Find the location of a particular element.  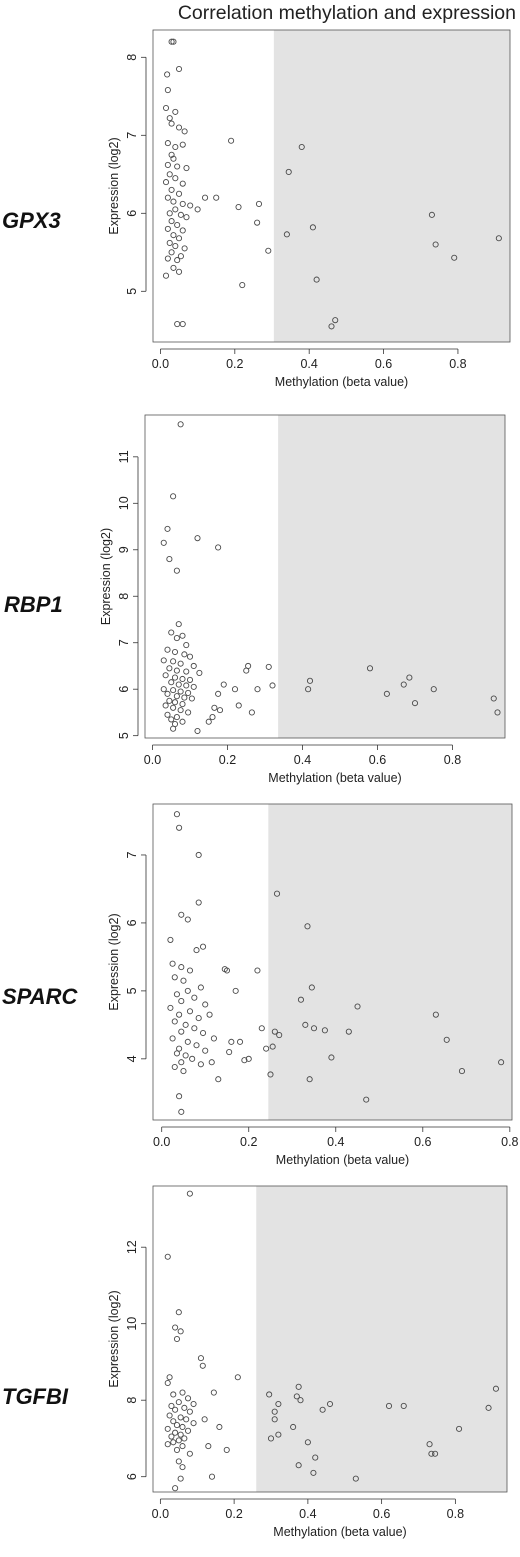

y-tick-label: 7 is located at coordinates (124, 642).